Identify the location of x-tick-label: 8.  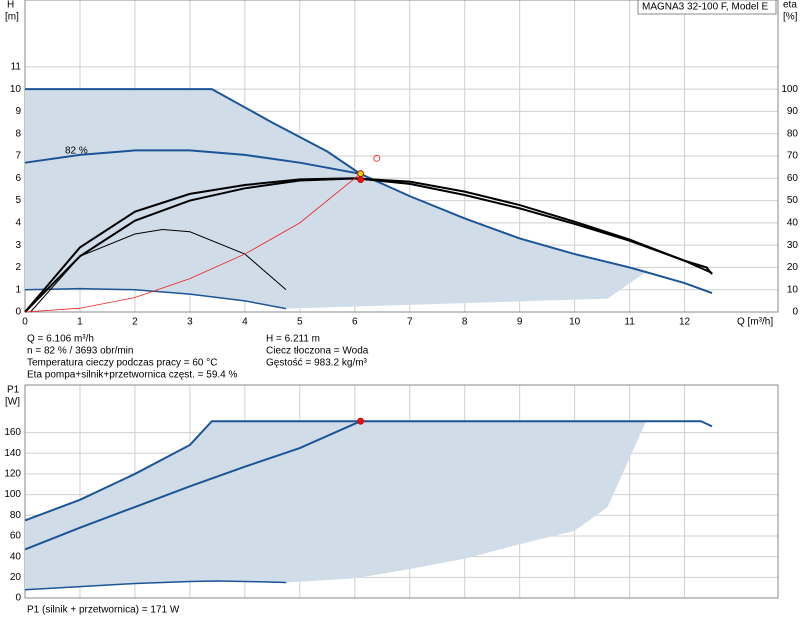
(465, 322).